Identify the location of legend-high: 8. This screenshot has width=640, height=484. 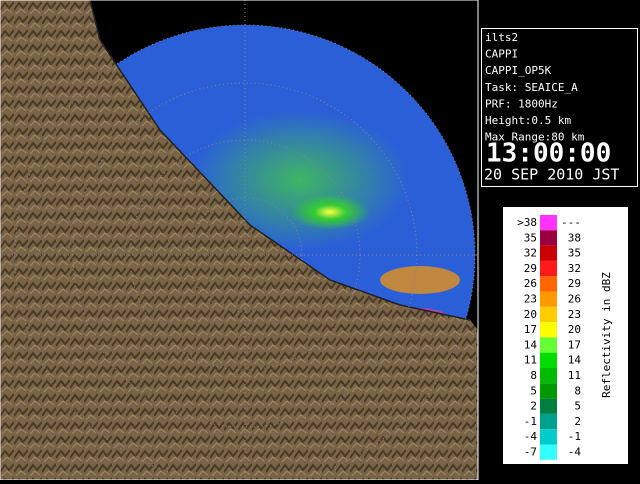
(577, 390).